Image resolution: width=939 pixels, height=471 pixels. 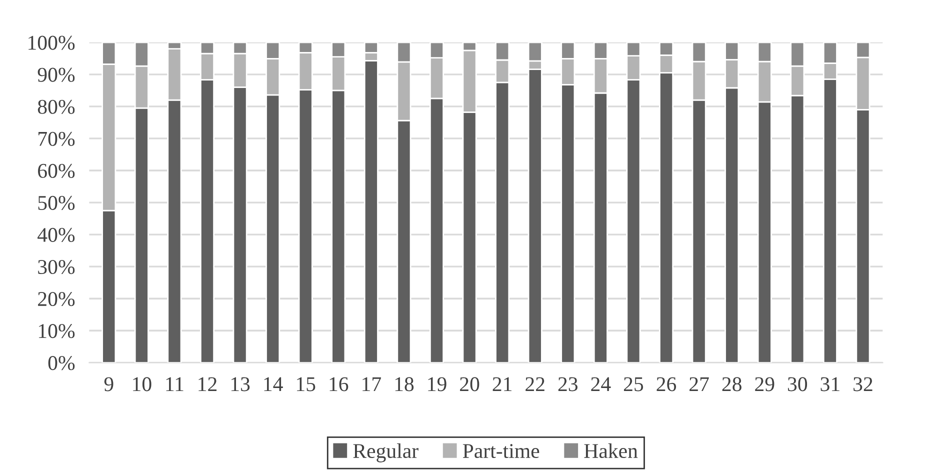 What do you see at coordinates (142, 384) in the screenshot?
I see `x-tick-label: 10` at bounding box center [142, 384].